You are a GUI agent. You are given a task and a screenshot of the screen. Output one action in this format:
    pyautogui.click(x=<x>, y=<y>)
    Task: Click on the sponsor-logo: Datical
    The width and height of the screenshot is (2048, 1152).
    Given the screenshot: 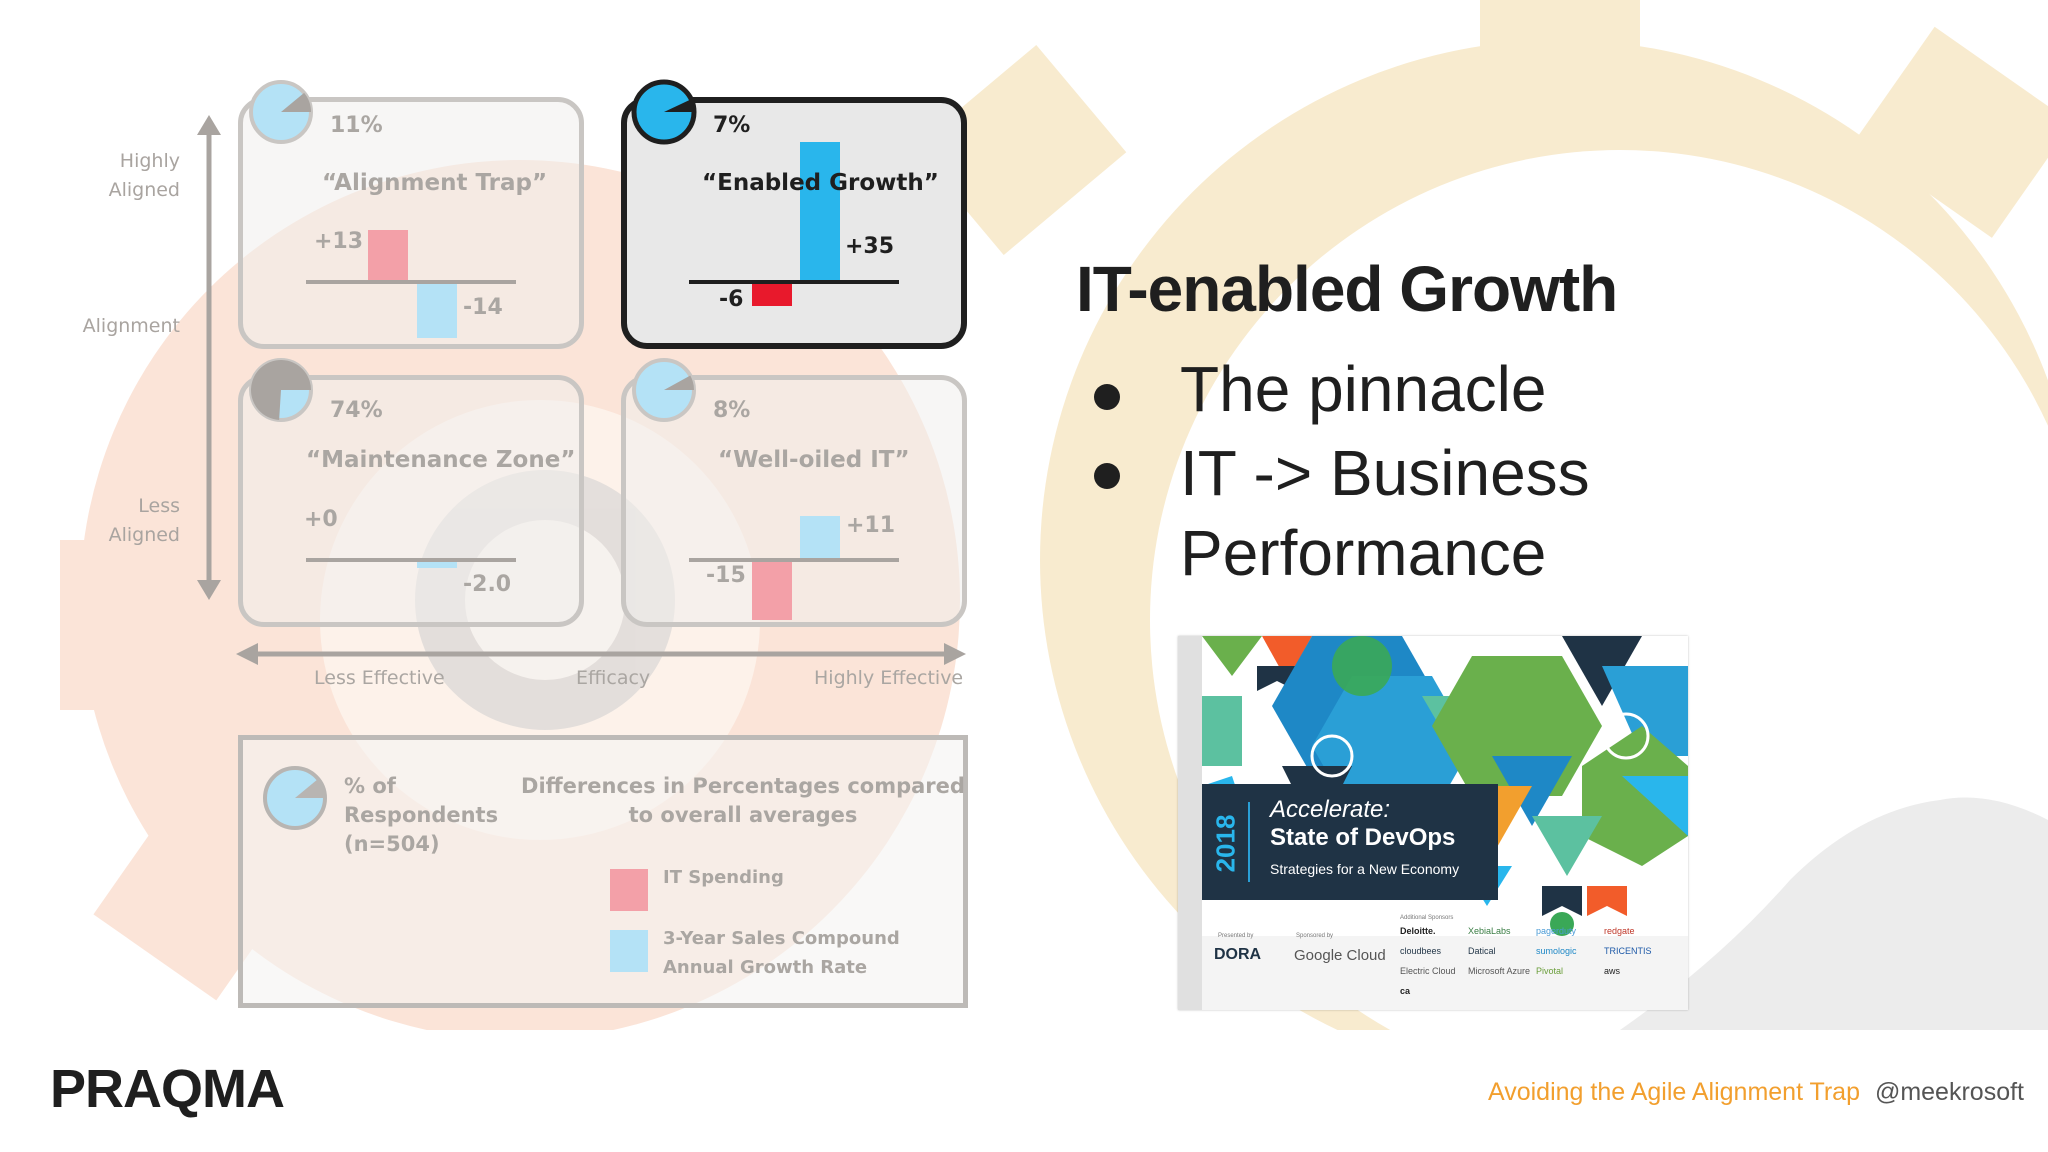 What is the action you would take?
    pyautogui.click(x=1482, y=951)
    